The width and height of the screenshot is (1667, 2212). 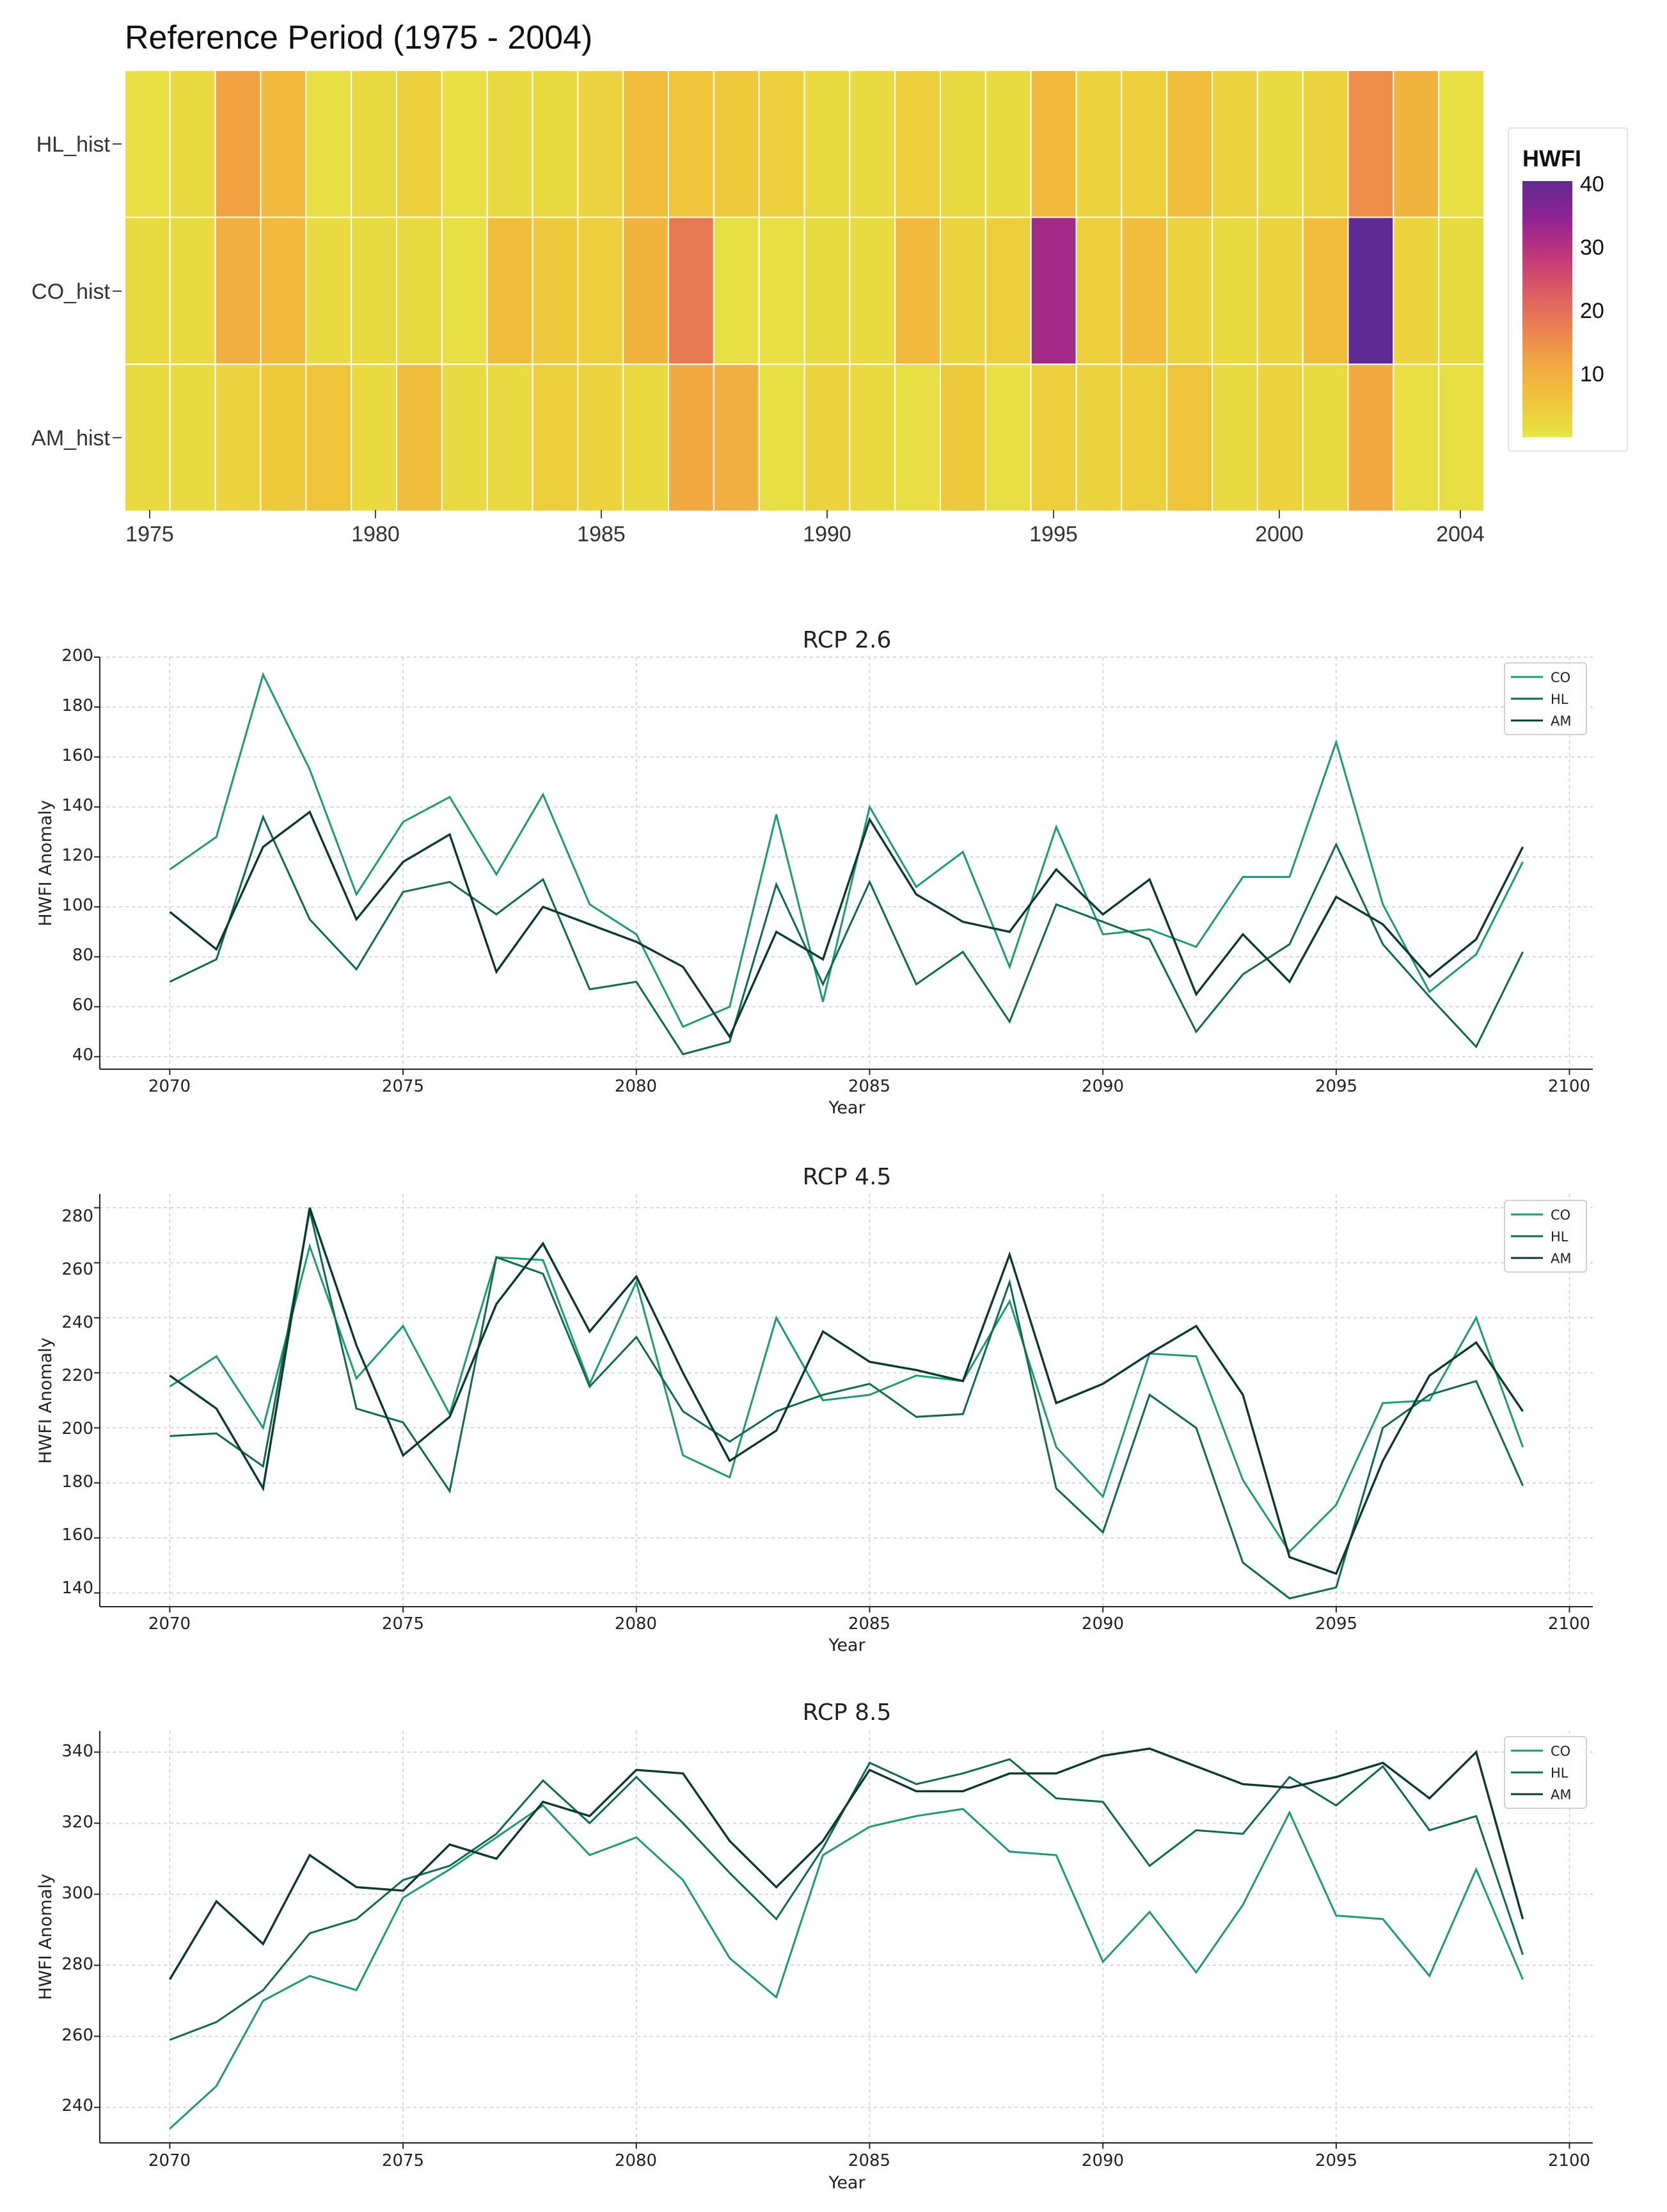 I want to click on rcp45-y-tick-240: 240, so click(x=77, y=1322).